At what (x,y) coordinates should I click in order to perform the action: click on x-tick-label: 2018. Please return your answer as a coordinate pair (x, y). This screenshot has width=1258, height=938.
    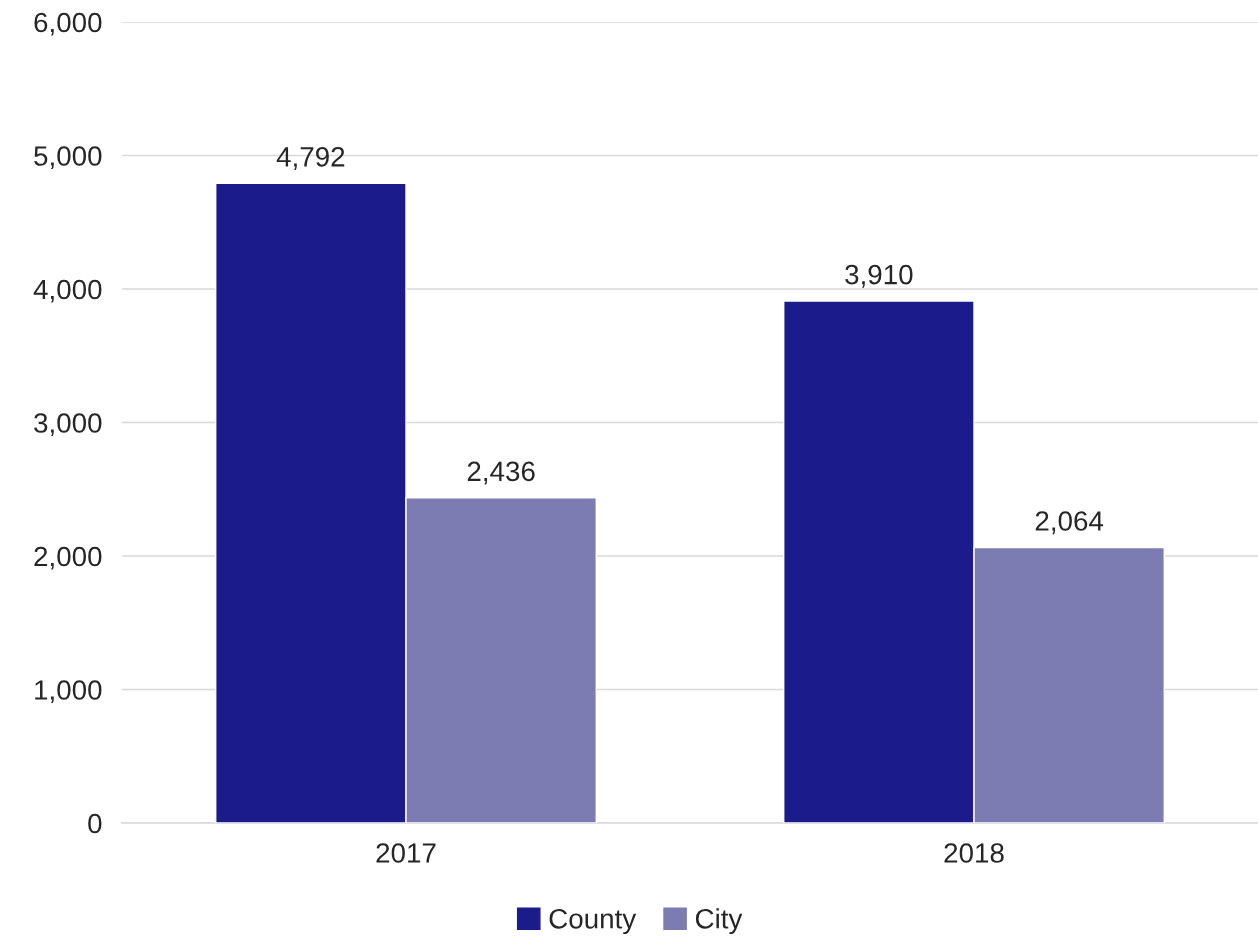
    Looking at the image, I should click on (974, 853).